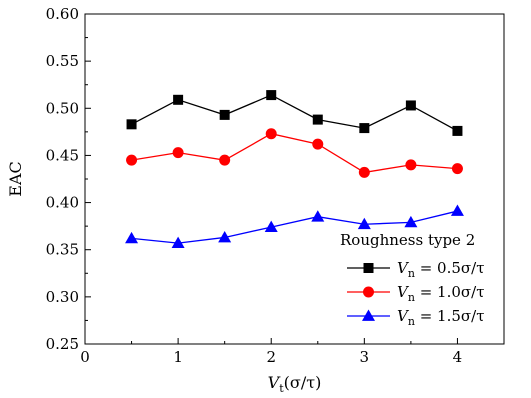  What do you see at coordinates (365, 357) in the screenshot?
I see `x-tick-label: 3` at bounding box center [365, 357].